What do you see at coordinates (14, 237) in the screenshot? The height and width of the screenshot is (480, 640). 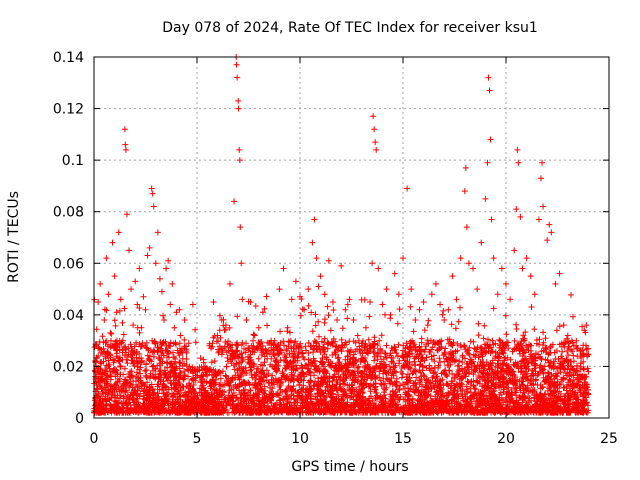 I see `y-axis-label: ROTI / TECUs` at bounding box center [14, 237].